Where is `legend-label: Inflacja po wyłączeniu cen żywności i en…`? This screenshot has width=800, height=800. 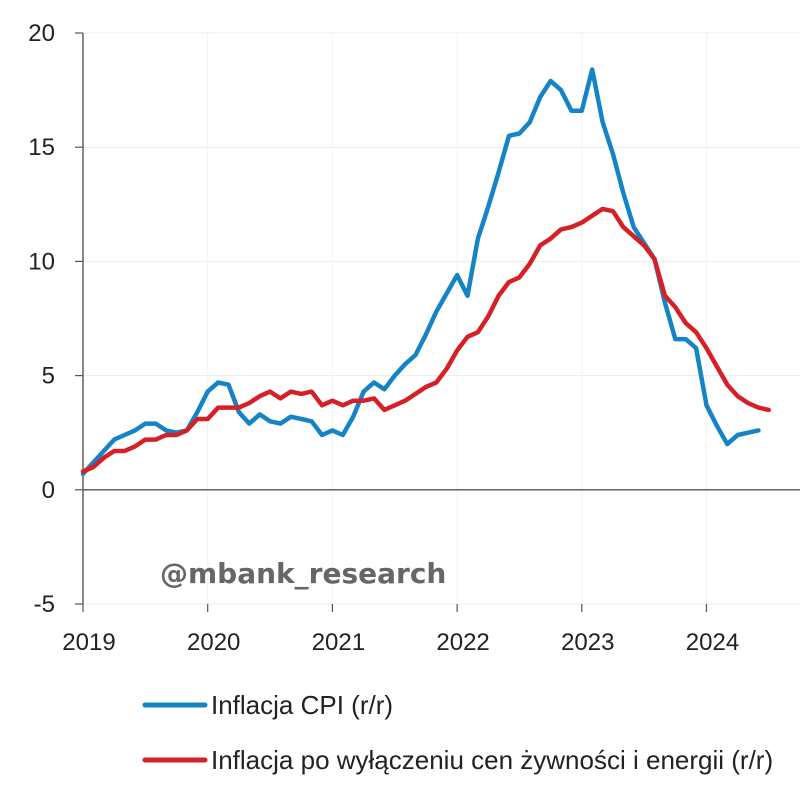 legend-label: Inflacja po wyłączeniu cen żywności i en… is located at coordinates (492, 760).